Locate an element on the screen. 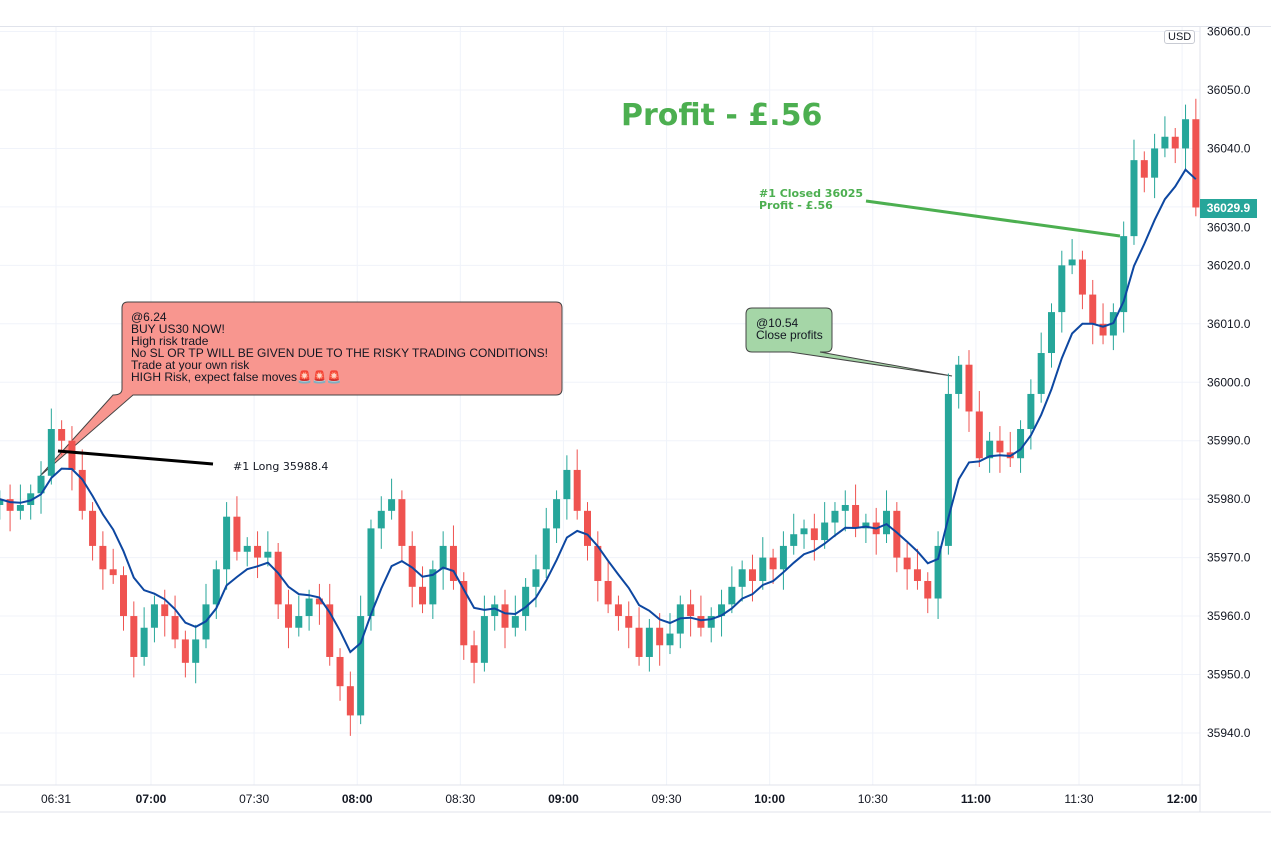 This screenshot has height=847, width=1271. time-tick-label: 10:30 is located at coordinates (873, 799).